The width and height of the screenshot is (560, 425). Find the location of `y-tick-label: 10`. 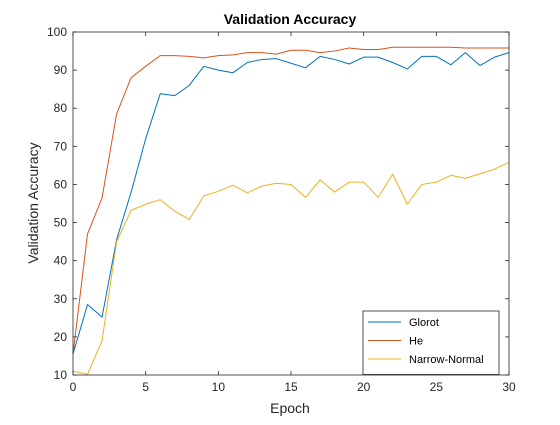

y-tick-label: 10 is located at coordinates (61, 375).